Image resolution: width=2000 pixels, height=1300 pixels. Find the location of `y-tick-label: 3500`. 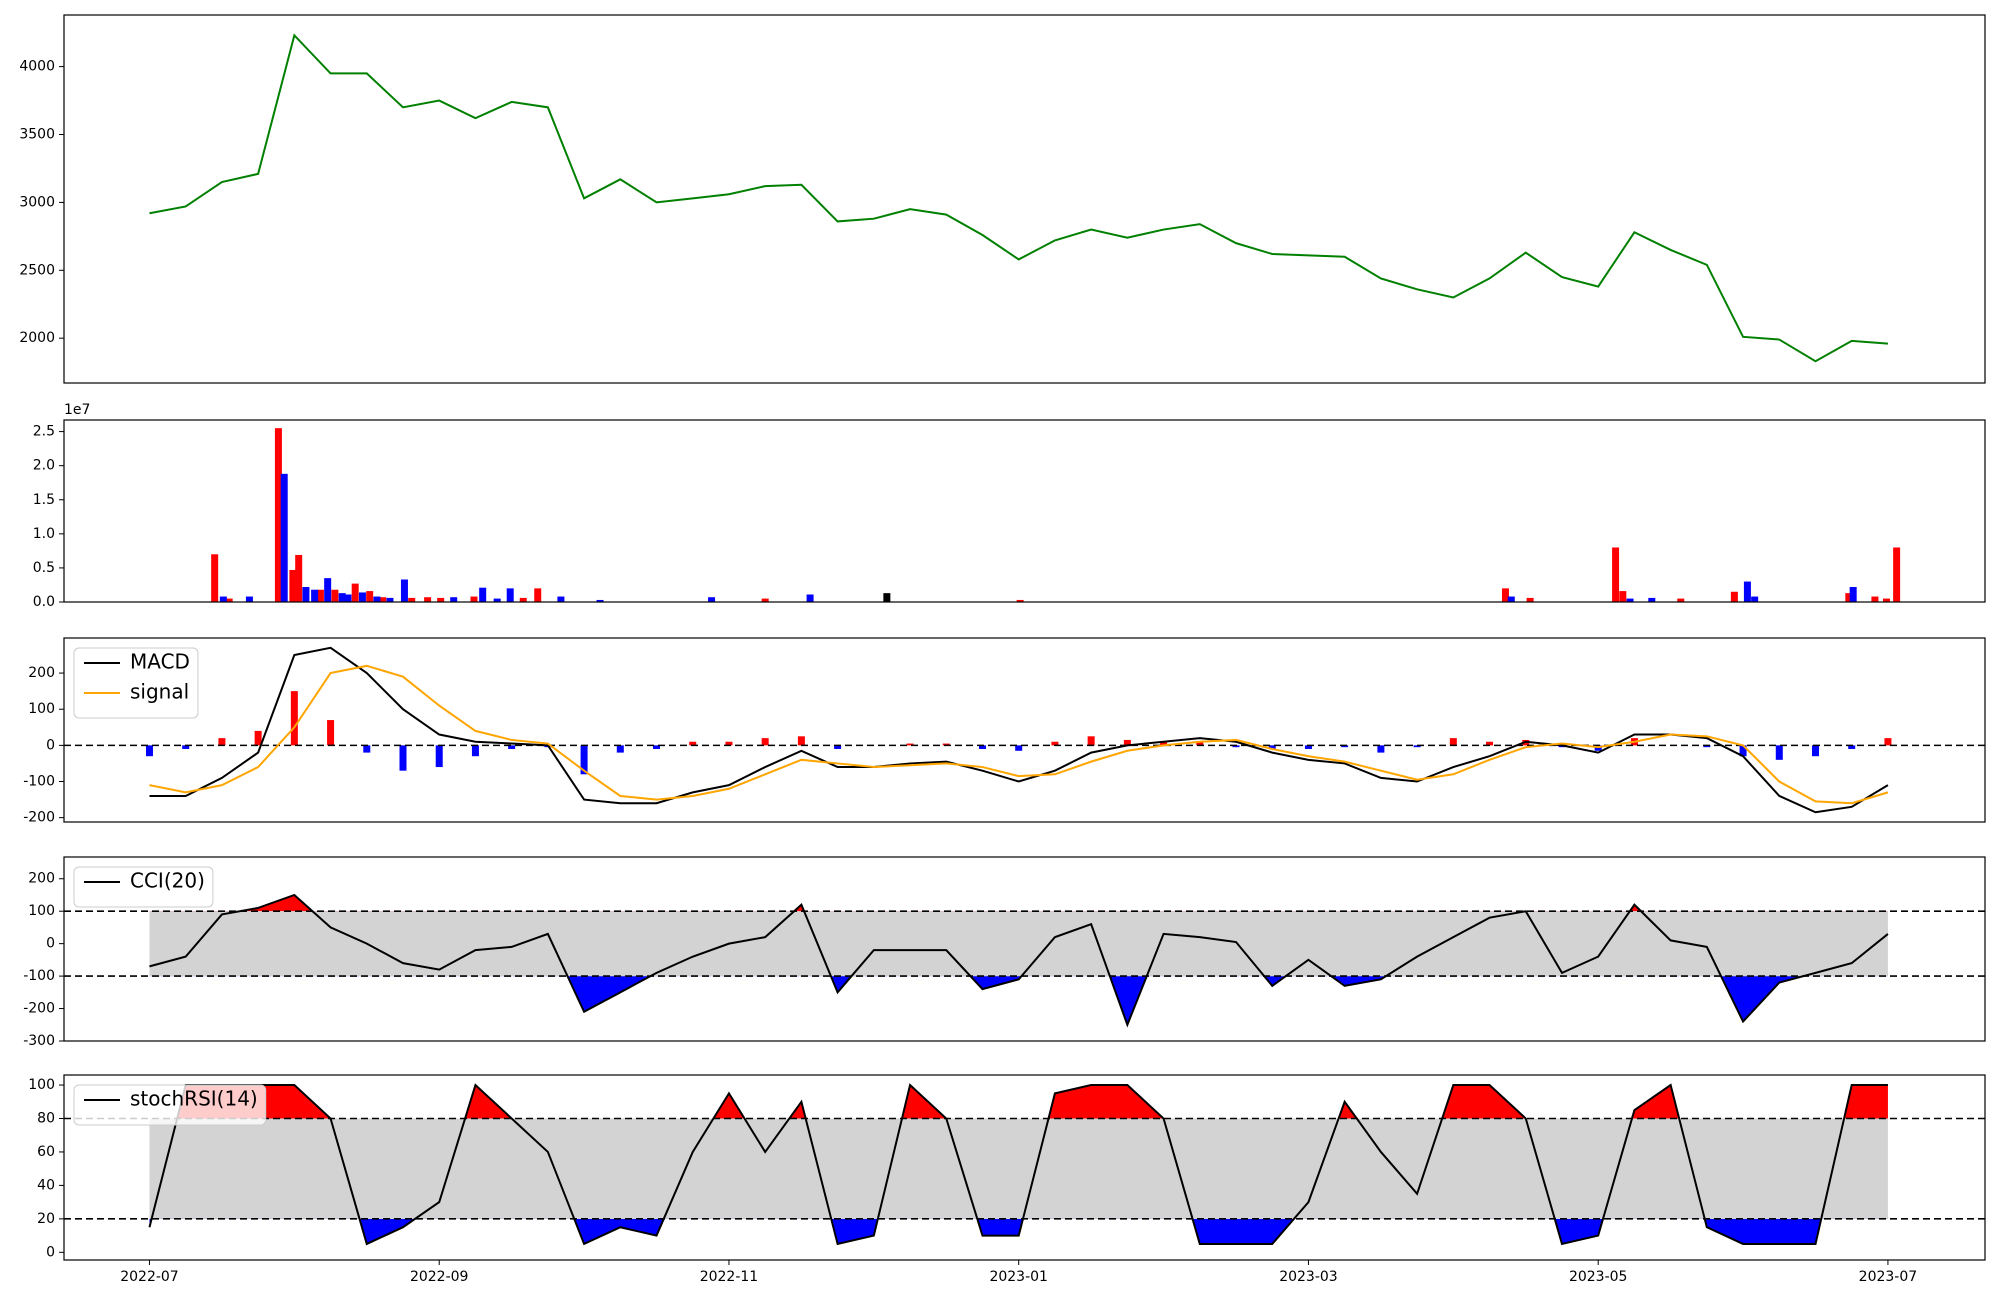

y-tick-label: 3500 is located at coordinates (37, 134).